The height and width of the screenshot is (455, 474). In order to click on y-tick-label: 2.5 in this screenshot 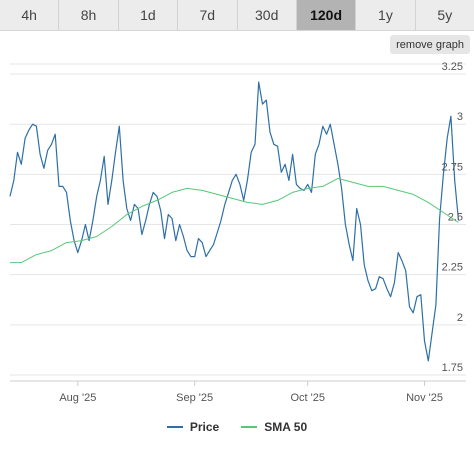, I will do `click(455, 218)`.